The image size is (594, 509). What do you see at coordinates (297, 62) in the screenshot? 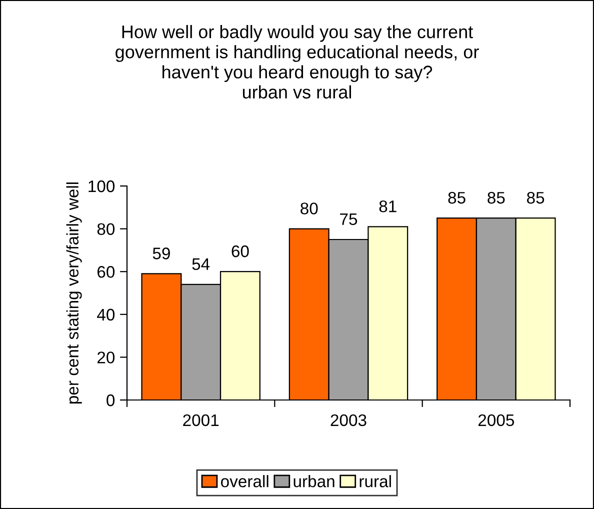
I see `chart-title: How well or badly would you say the current government is handling educational needs, or haven't you heard enough to say? urban vs rural` at bounding box center [297, 62].